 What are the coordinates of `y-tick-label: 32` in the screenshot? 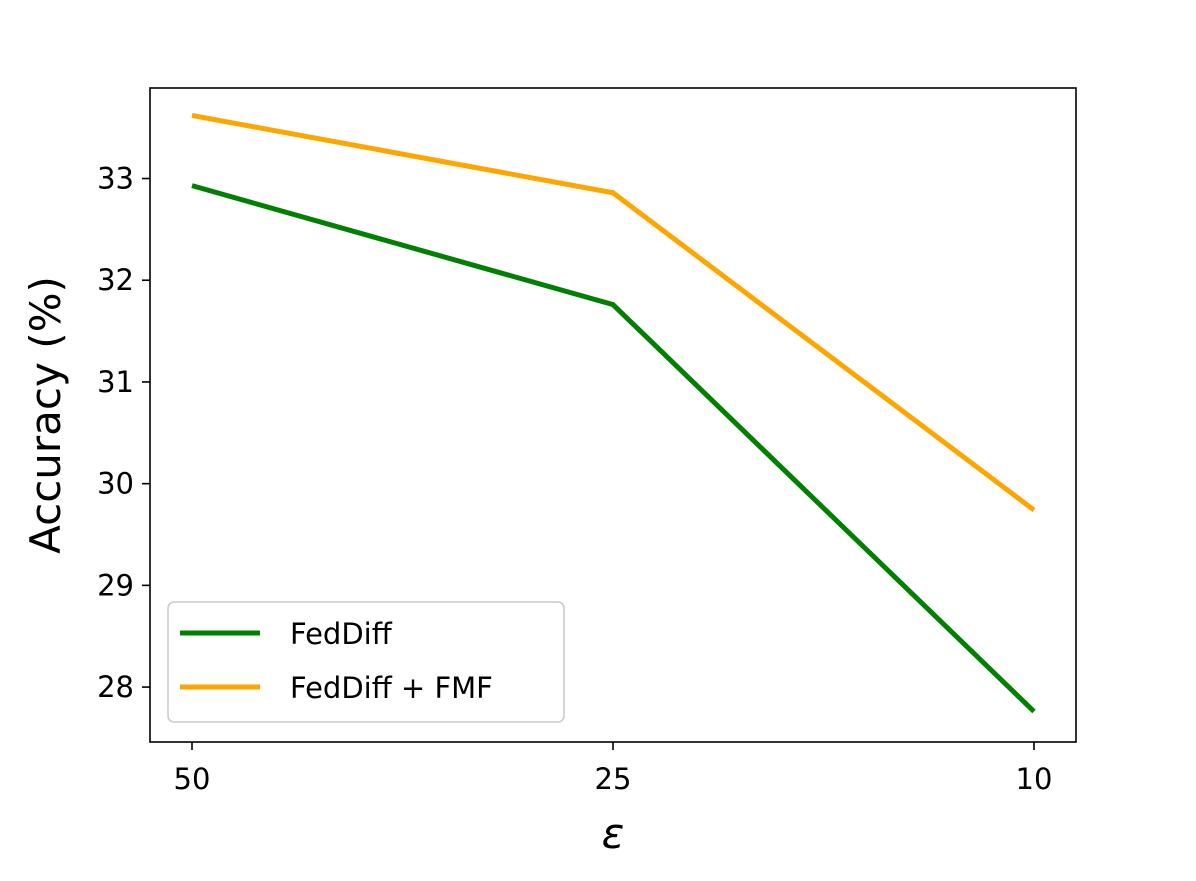 It's located at (115, 280).